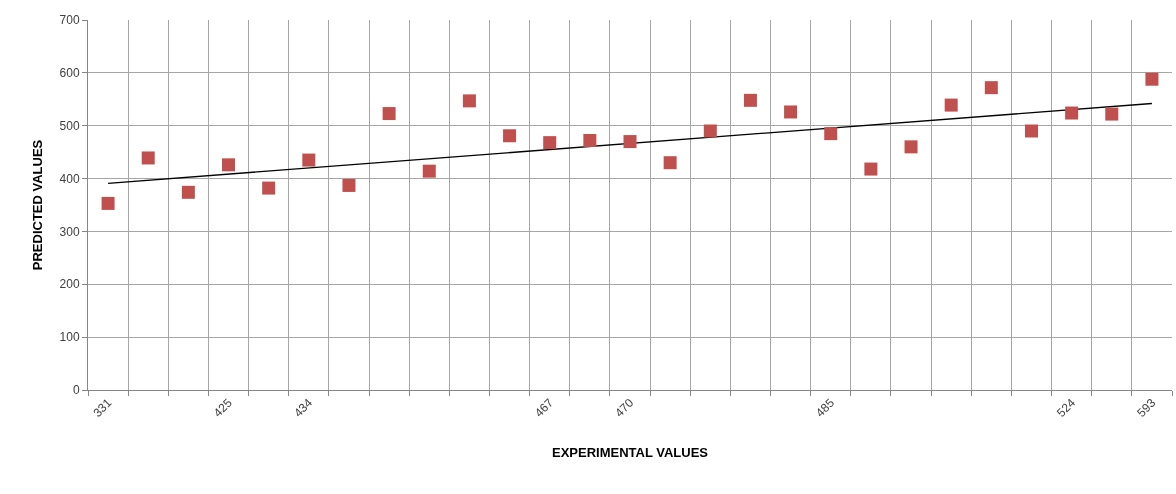 This screenshot has width=1176, height=494. Describe the element at coordinates (69, 231) in the screenshot. I see `y-tick-label: 300` at that location.